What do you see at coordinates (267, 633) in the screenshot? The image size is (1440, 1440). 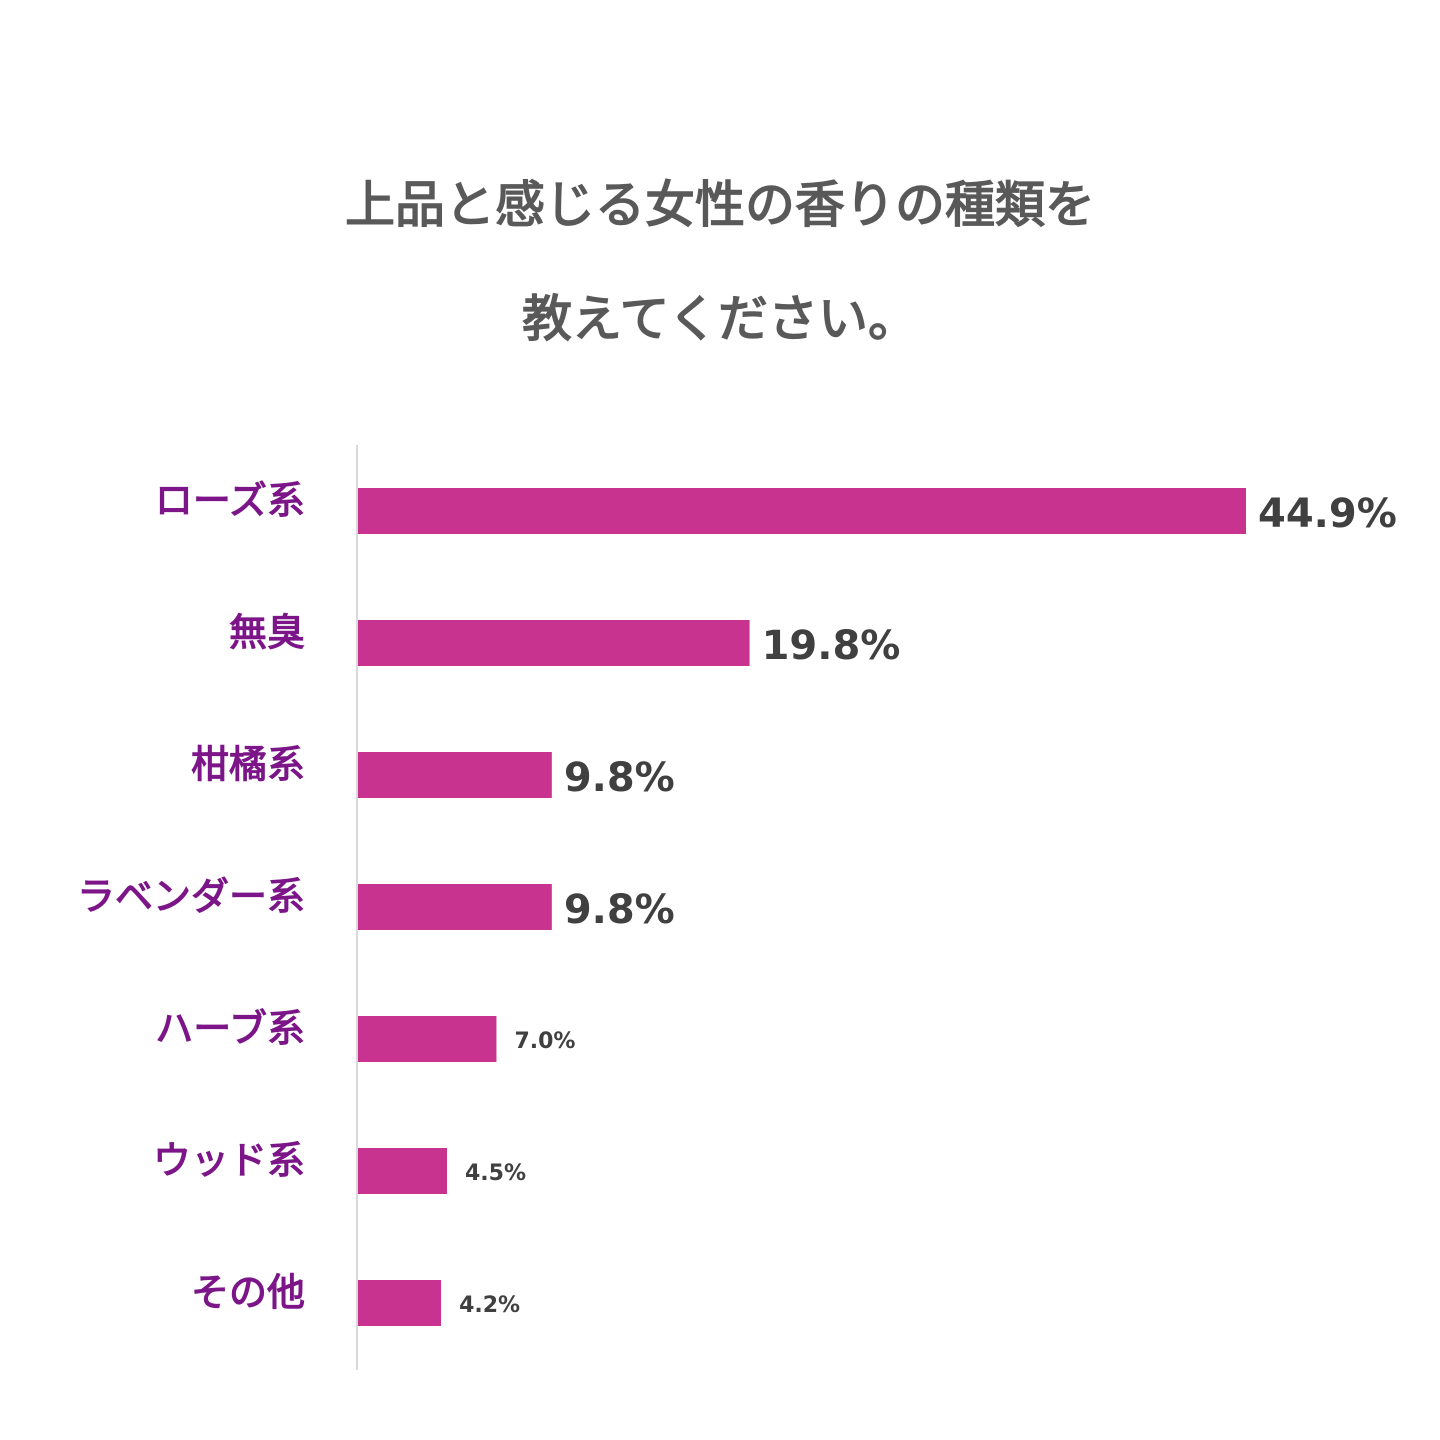 I see `category-label: 無臭` at bounding box center [267, 633].